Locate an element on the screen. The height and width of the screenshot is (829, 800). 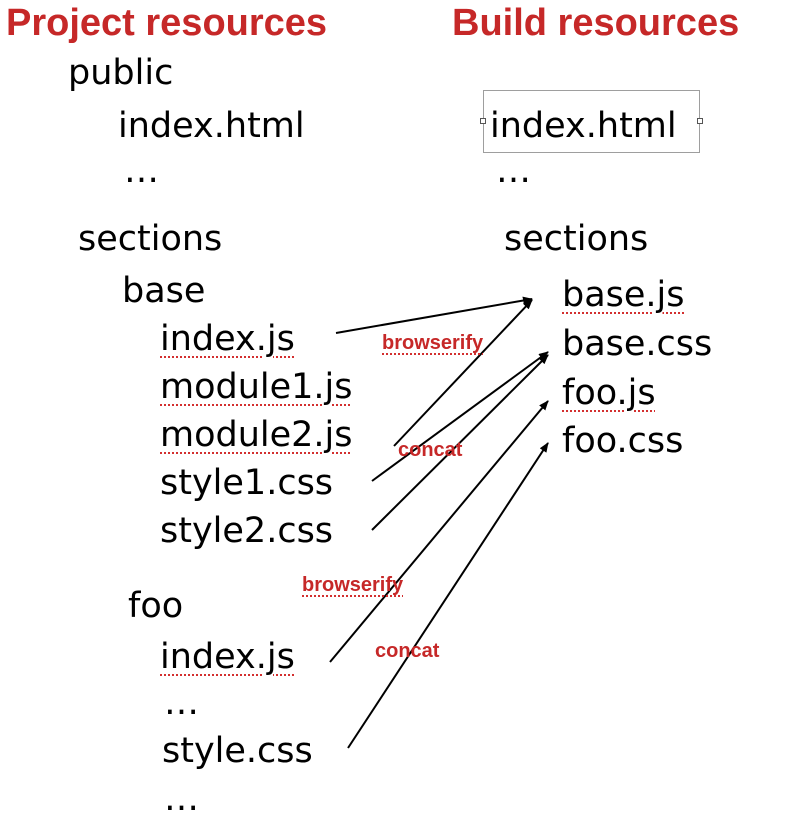
arrow-index-js-to-base-js is located at coordinates (434, 315).